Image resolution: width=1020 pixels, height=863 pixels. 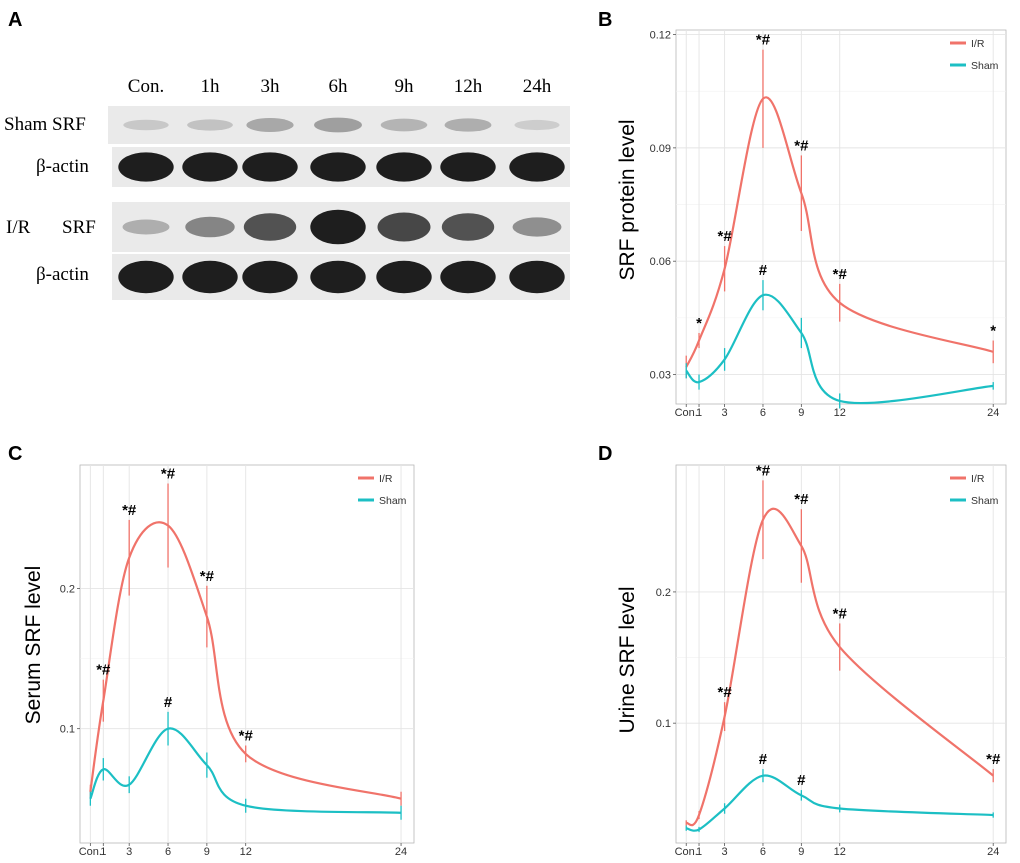 What do you see at coordinates (18, 227) in the screenshot?
I see `blot-row-label: I/R` at bounding box center [18, 227].